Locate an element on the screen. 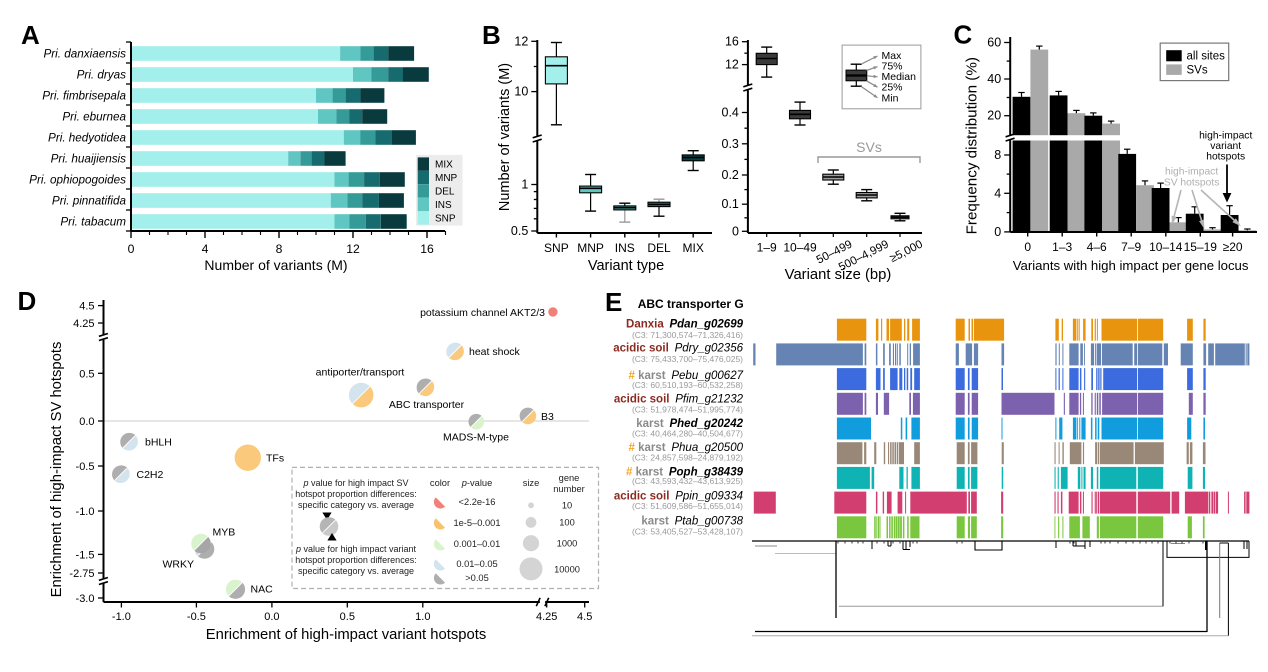 The width and height of the screenshot is (1268, 672). svg-text: Max is located at coordinates (892, 56).